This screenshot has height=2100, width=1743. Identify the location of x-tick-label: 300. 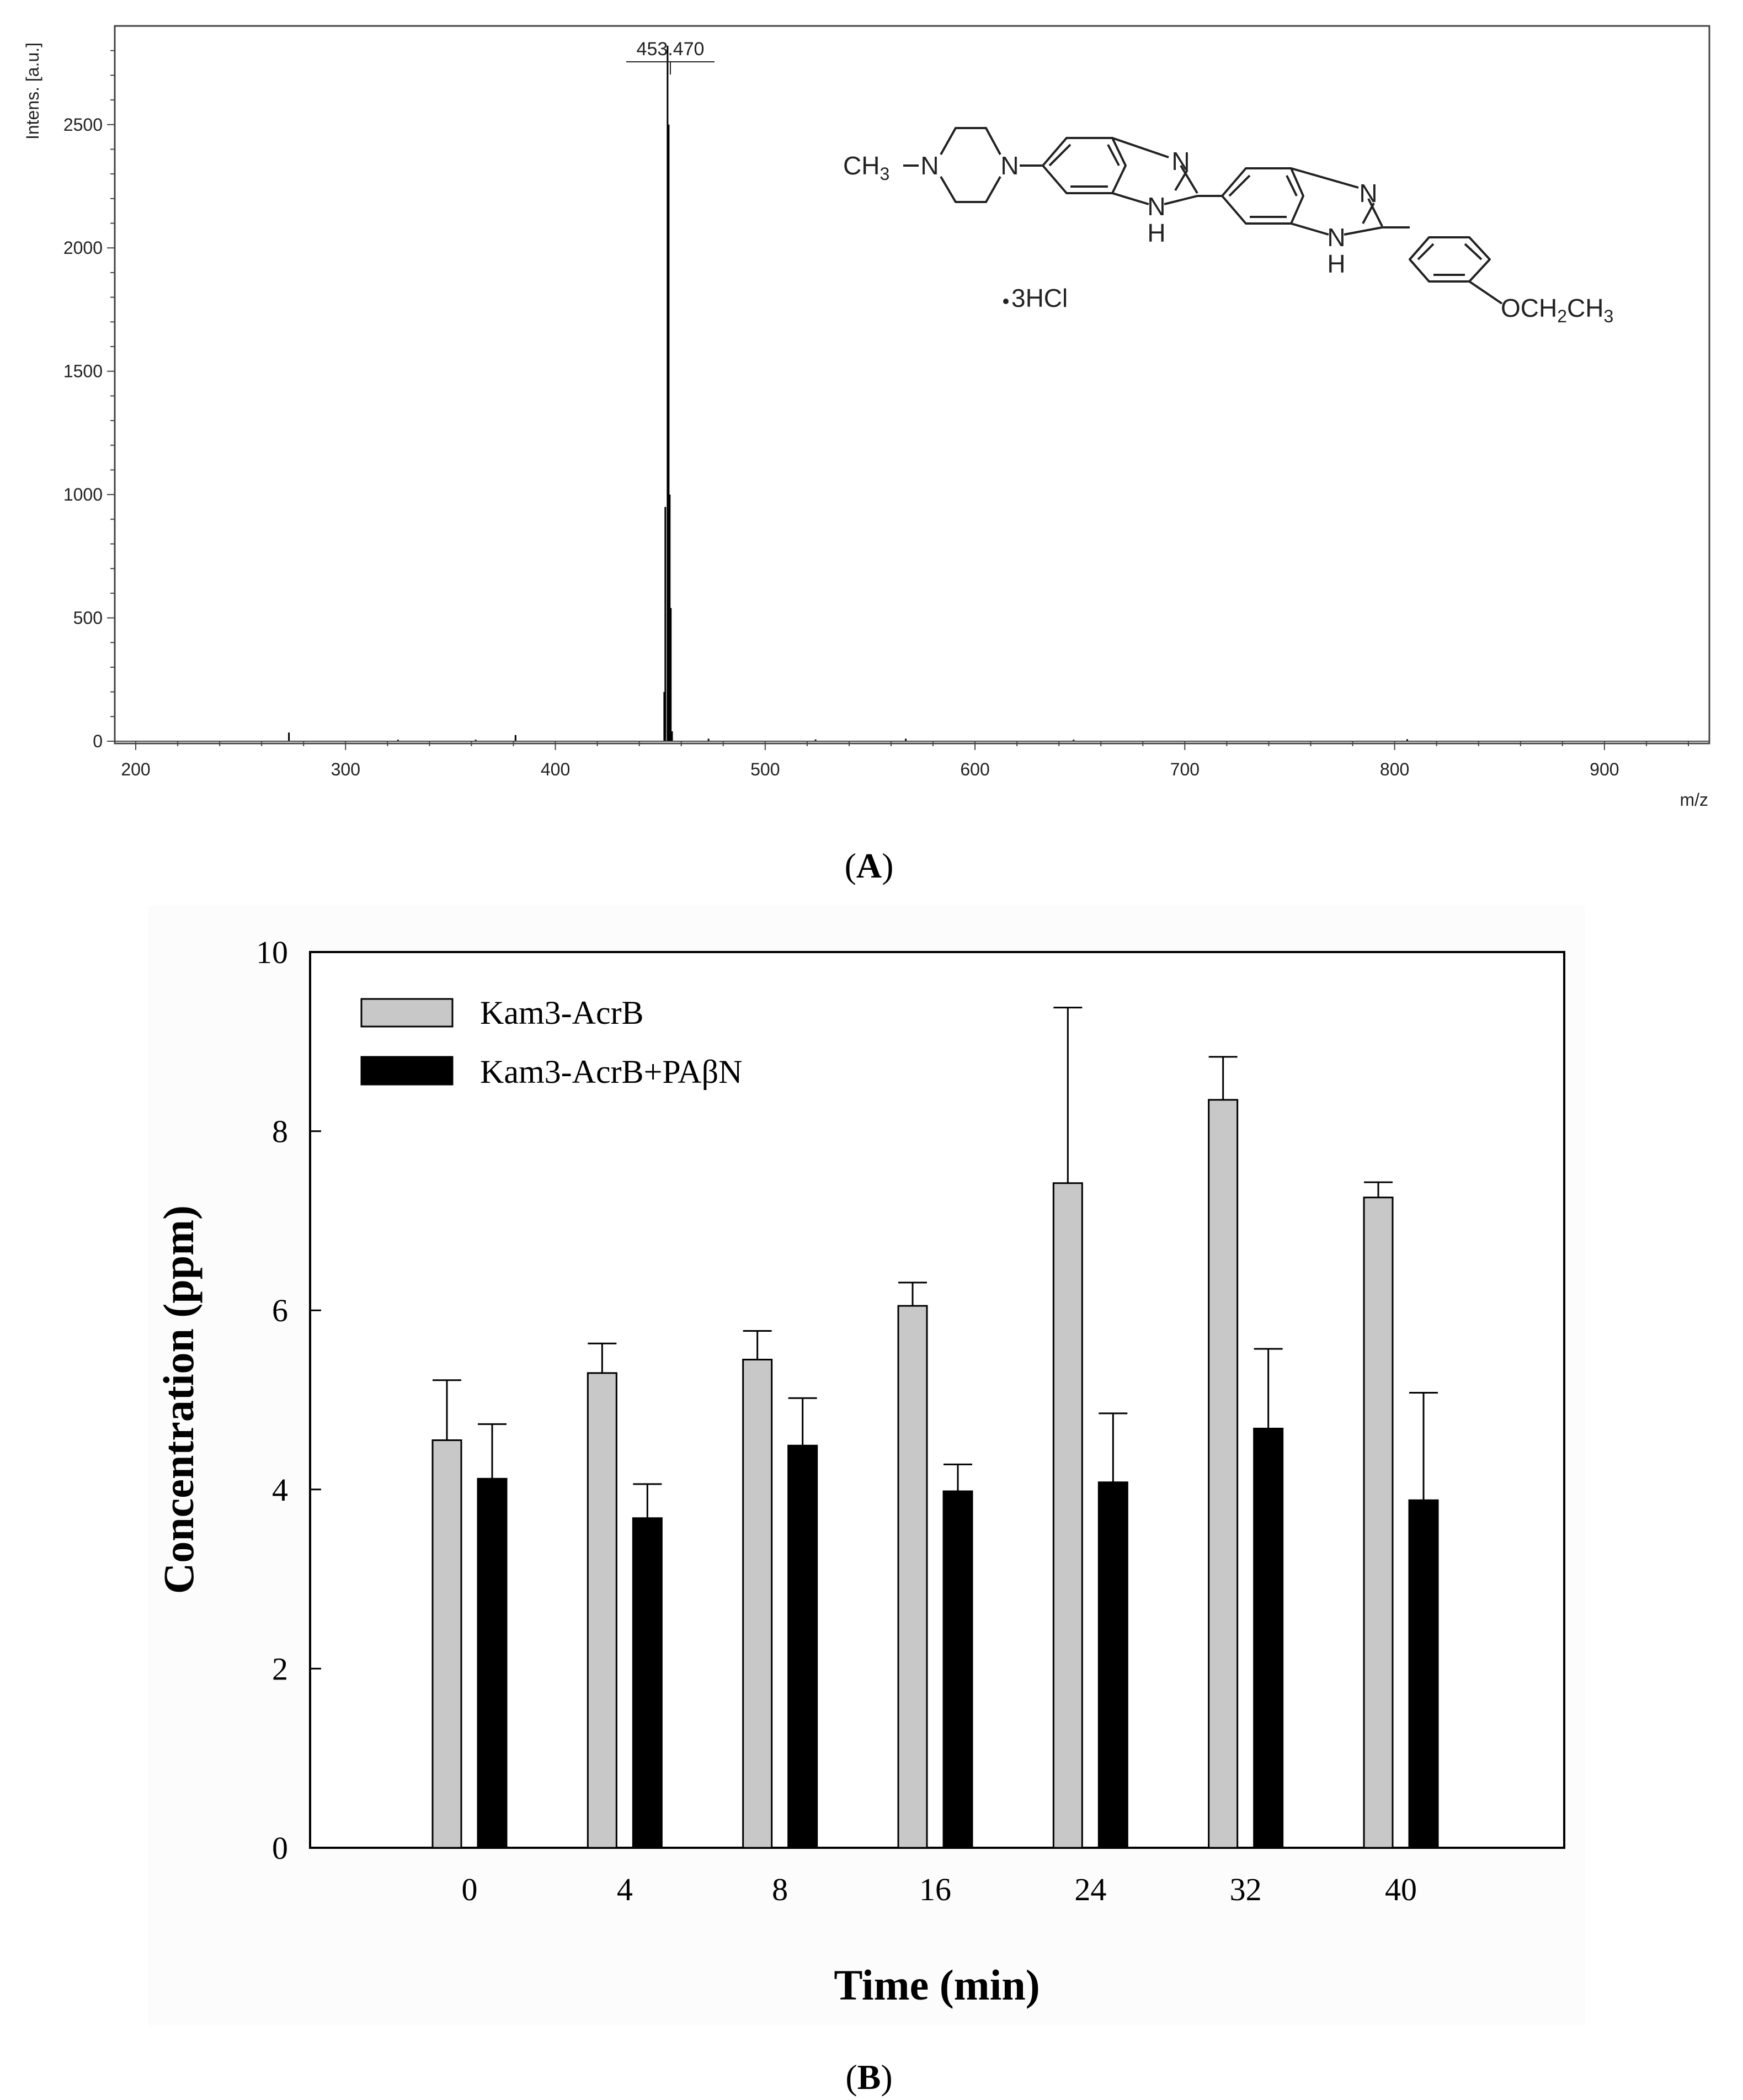
(346, 769).